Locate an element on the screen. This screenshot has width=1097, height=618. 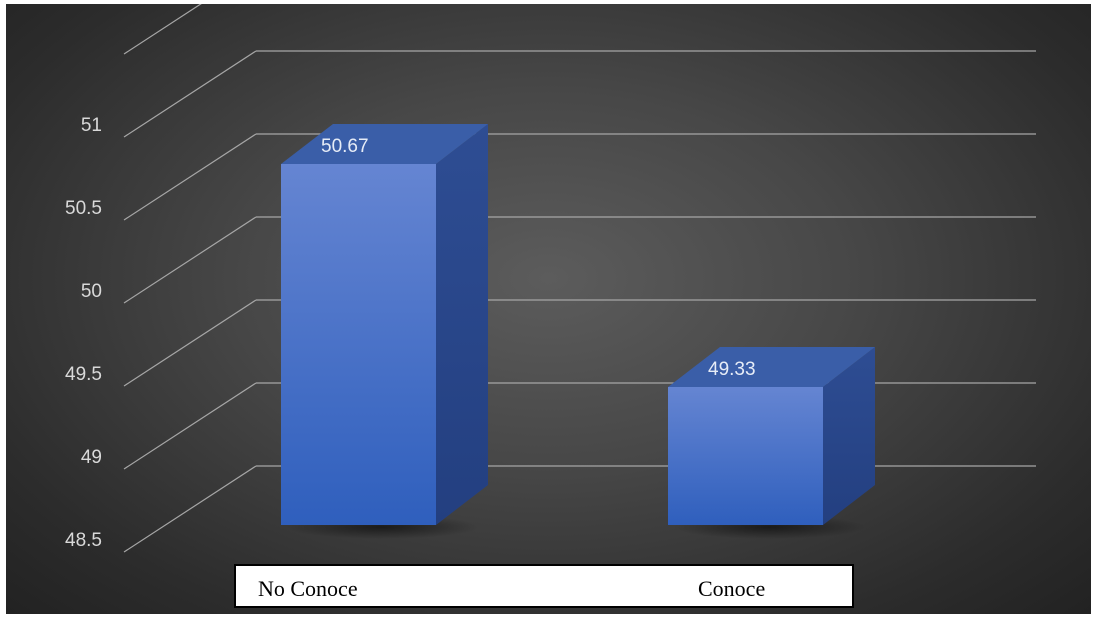
bar-conoce is located at coordinates (745, 456).